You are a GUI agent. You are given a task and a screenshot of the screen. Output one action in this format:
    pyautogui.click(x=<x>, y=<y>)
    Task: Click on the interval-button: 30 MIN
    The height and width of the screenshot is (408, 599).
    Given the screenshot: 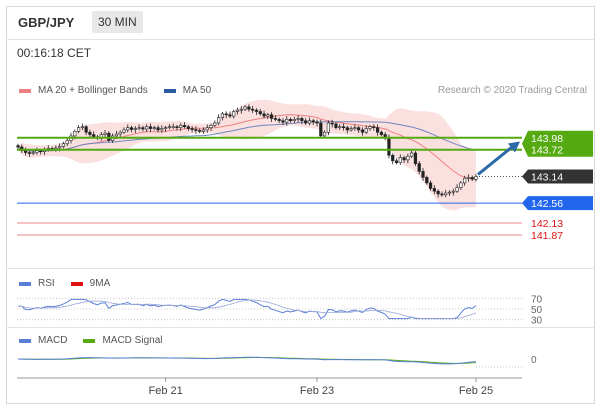 What is the action you would take?
    pyautogui.click(x=117, y=22)
    